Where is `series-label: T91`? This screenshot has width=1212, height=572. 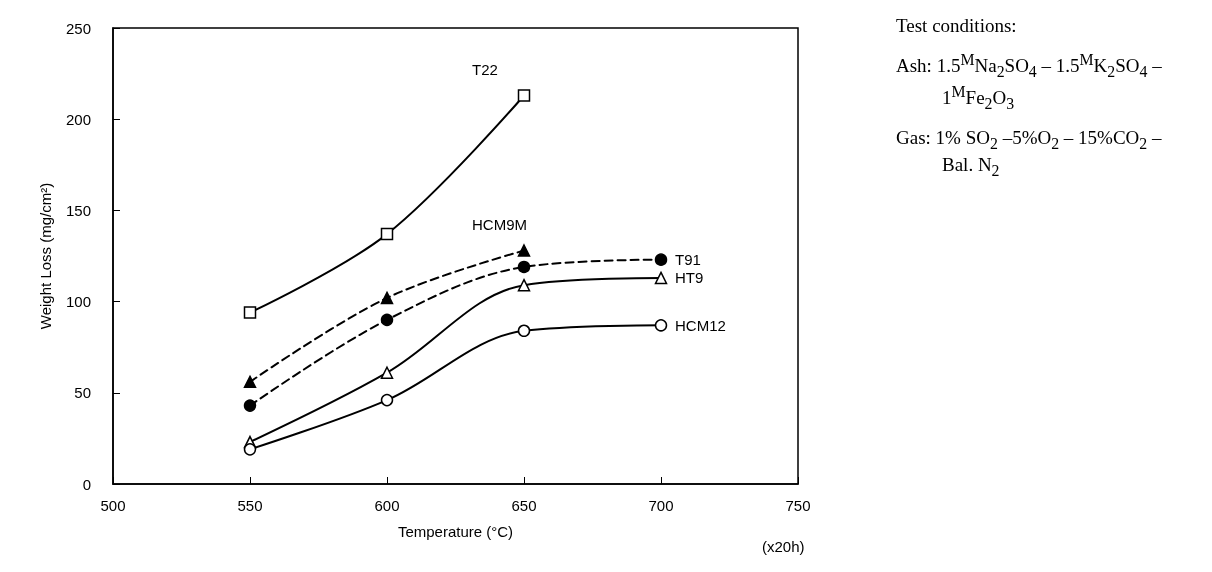
series-label: T91 is located at coordinates (688, 260).